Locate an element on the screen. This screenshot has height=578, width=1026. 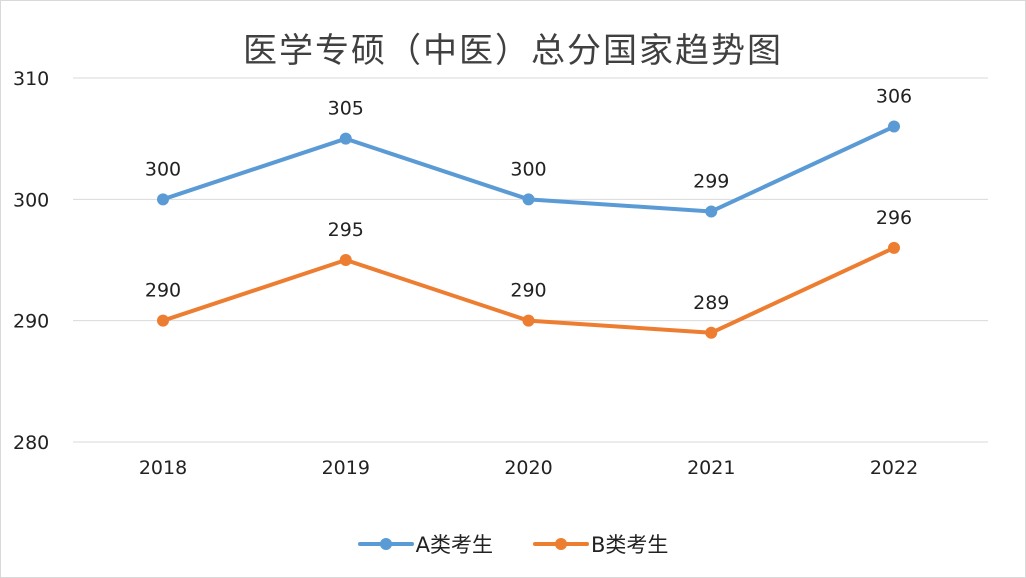
data-label: 296 is located at coordinates (894, 218).